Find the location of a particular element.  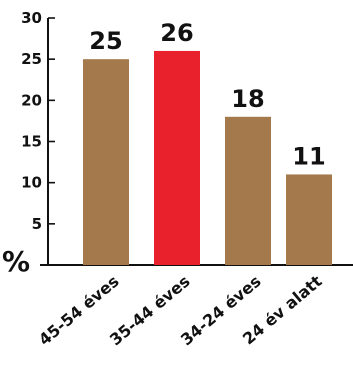

y-tick-label: 20 is located at coordinates (31, 100).